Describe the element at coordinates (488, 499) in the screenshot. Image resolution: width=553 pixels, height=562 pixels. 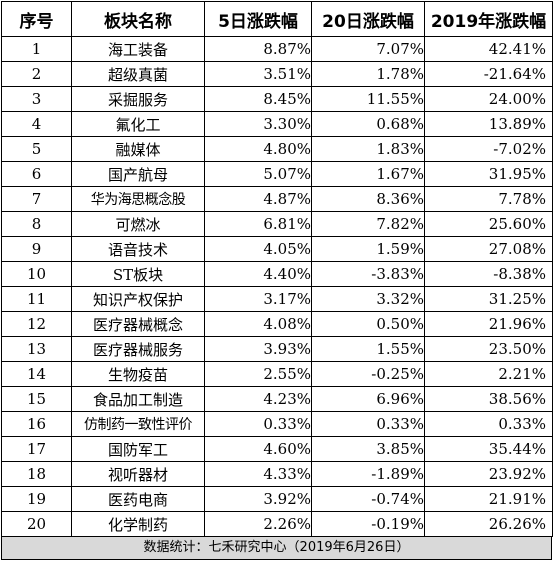
I see `change-2019: 21.91%` at that location.